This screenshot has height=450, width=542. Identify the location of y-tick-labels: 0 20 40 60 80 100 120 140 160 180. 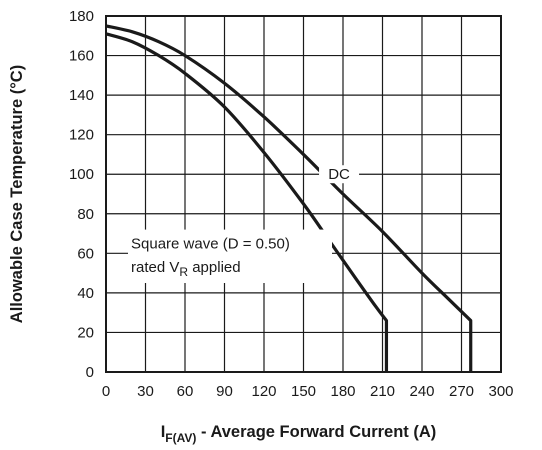
(81, 194).